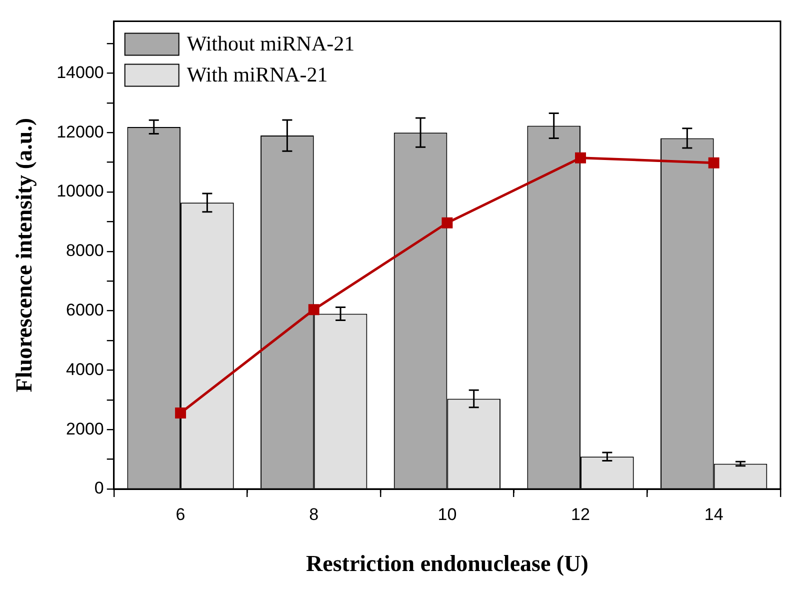 The width and height of the screenshot is (797, 591). Describe the element at coordinates (447, 563) in the screenshot. I see `x-axis-title: Restriction endonuclease (U)` at that location.